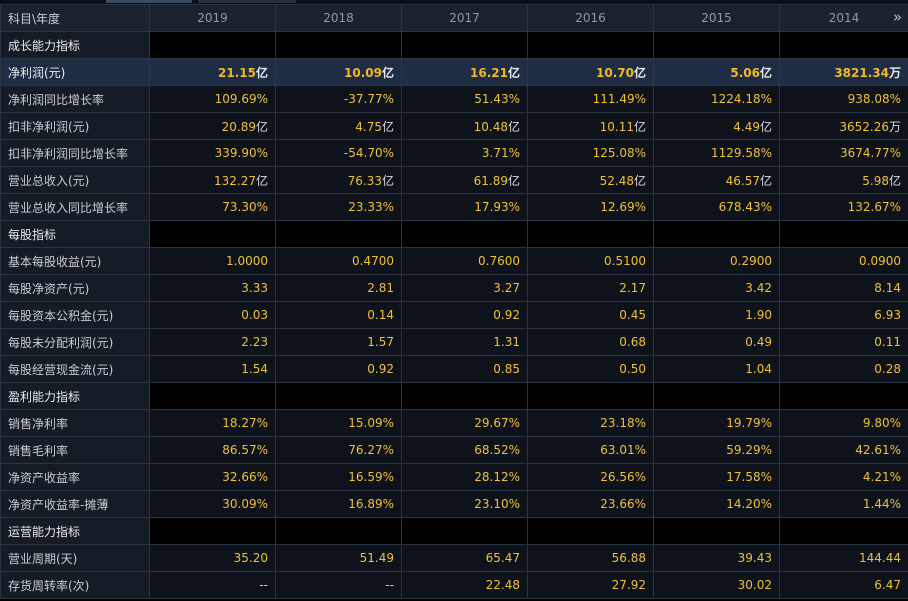  I want to click on value-cell: 63.01%, so click(590, 450).